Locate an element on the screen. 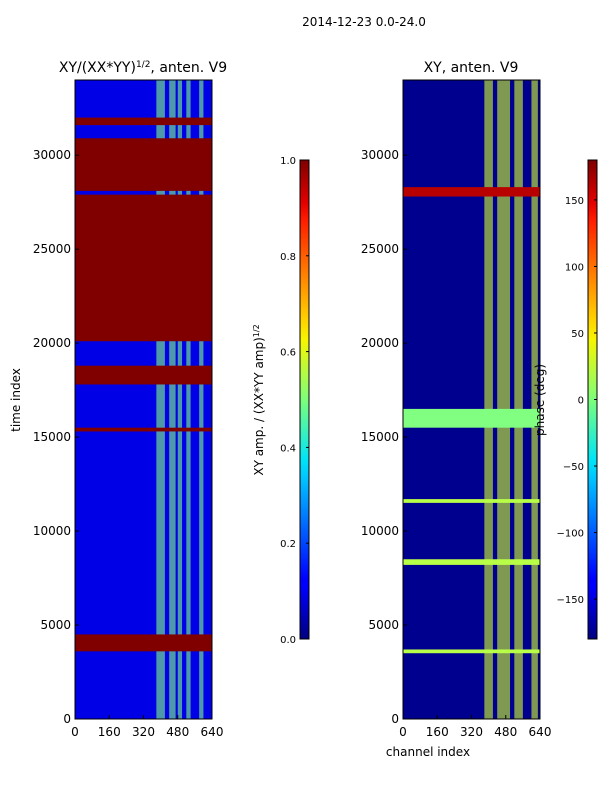 Image resolution: width=600 pixels, height=800 pixels. right-colorbar-tick-label: −150 is located at coordinates (570, 600).